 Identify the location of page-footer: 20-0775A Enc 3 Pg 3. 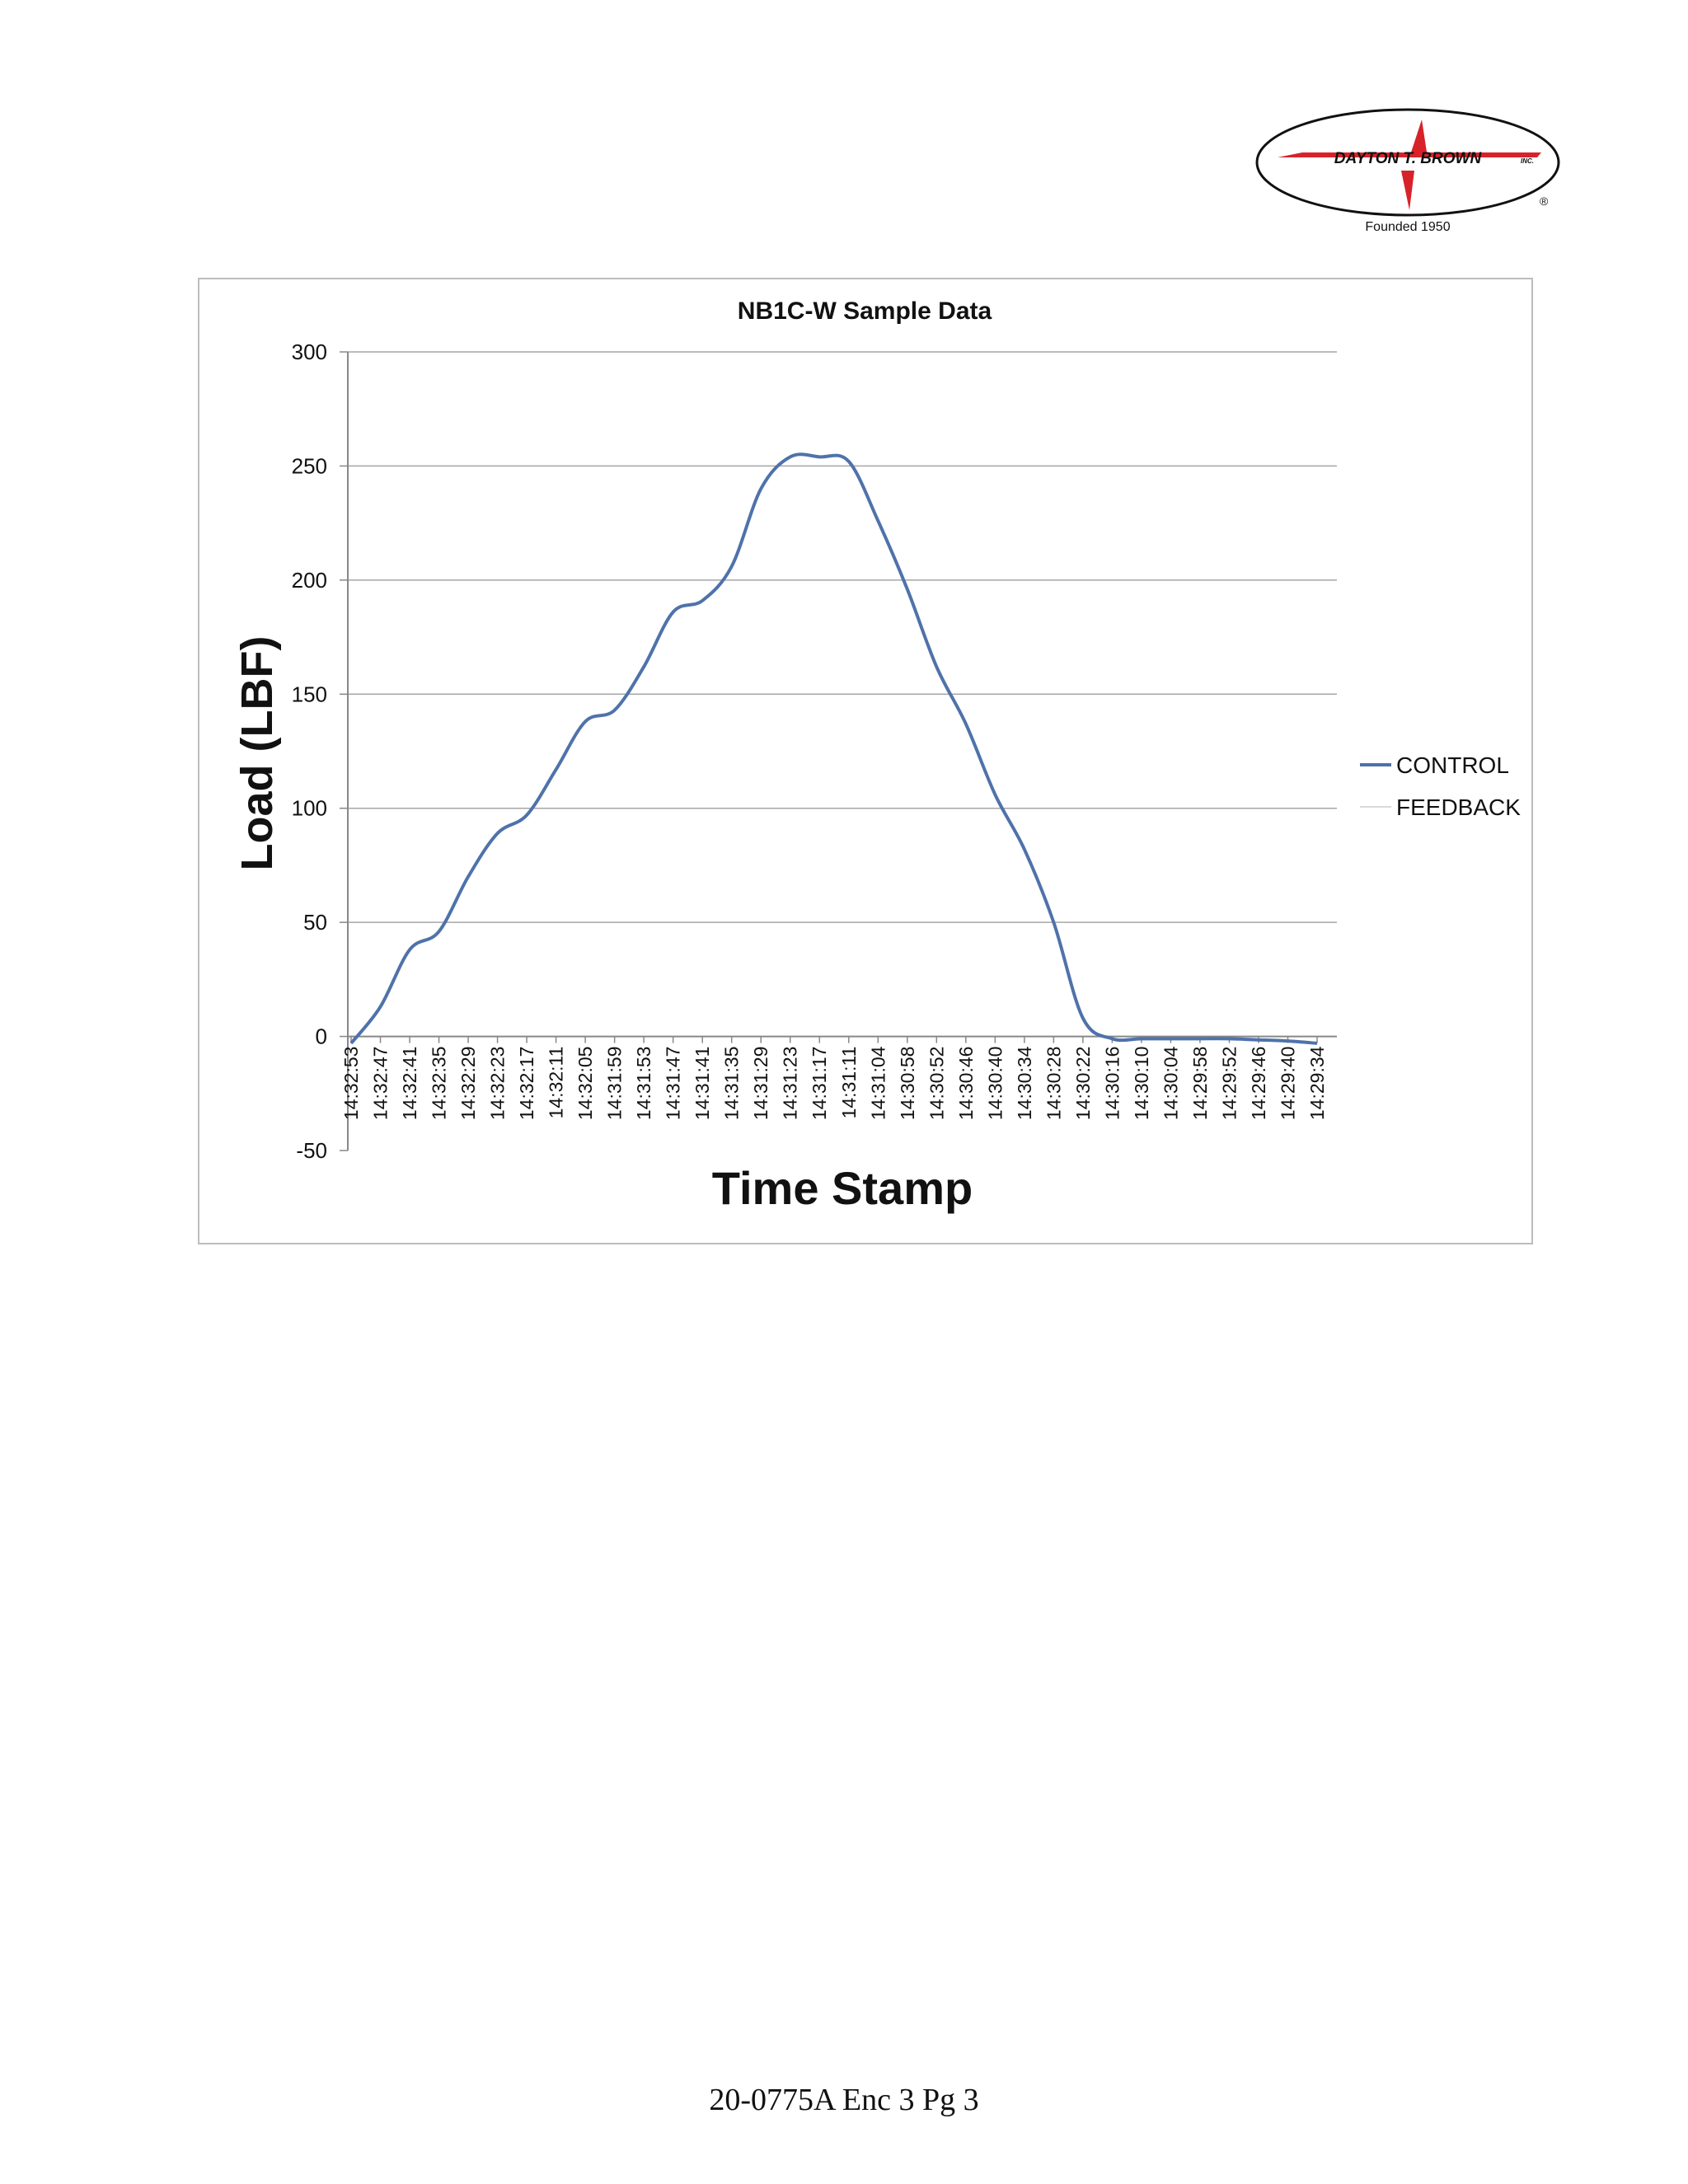
(844, 2100).